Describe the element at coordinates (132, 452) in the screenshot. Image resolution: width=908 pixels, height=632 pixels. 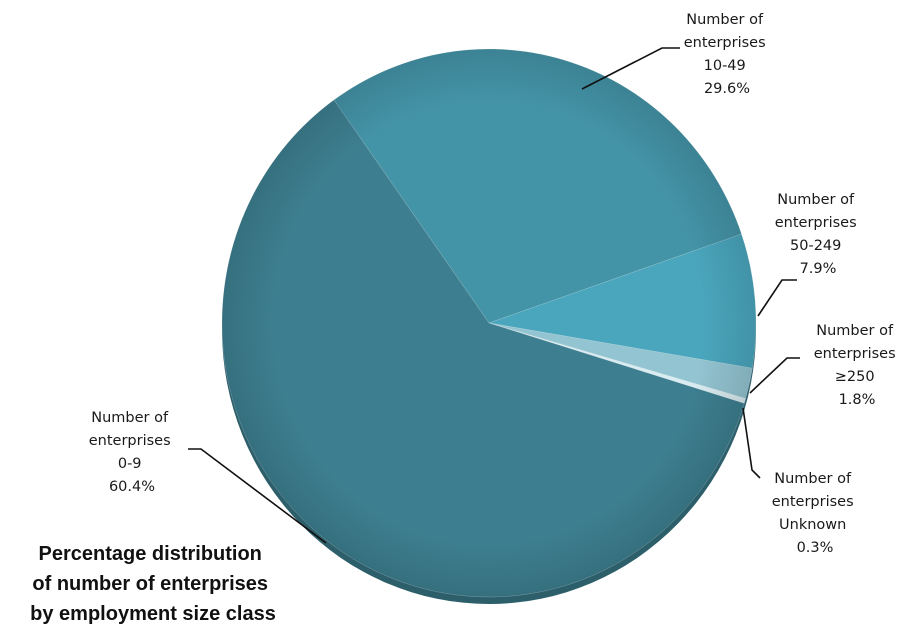
I see `slice-label-0-9: Number of enterprises 0-9 60.4%` at that location.